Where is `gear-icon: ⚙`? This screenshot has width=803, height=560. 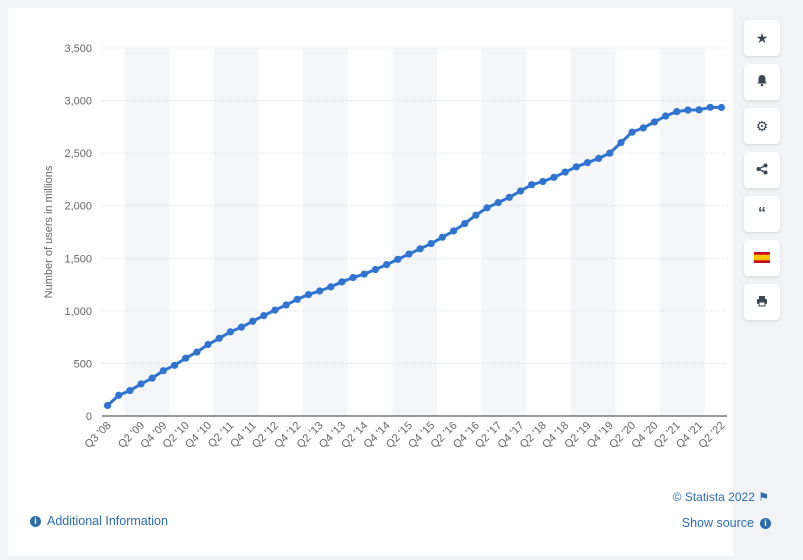 gear-icon: ⚙ is located at coordinates (762, 125).